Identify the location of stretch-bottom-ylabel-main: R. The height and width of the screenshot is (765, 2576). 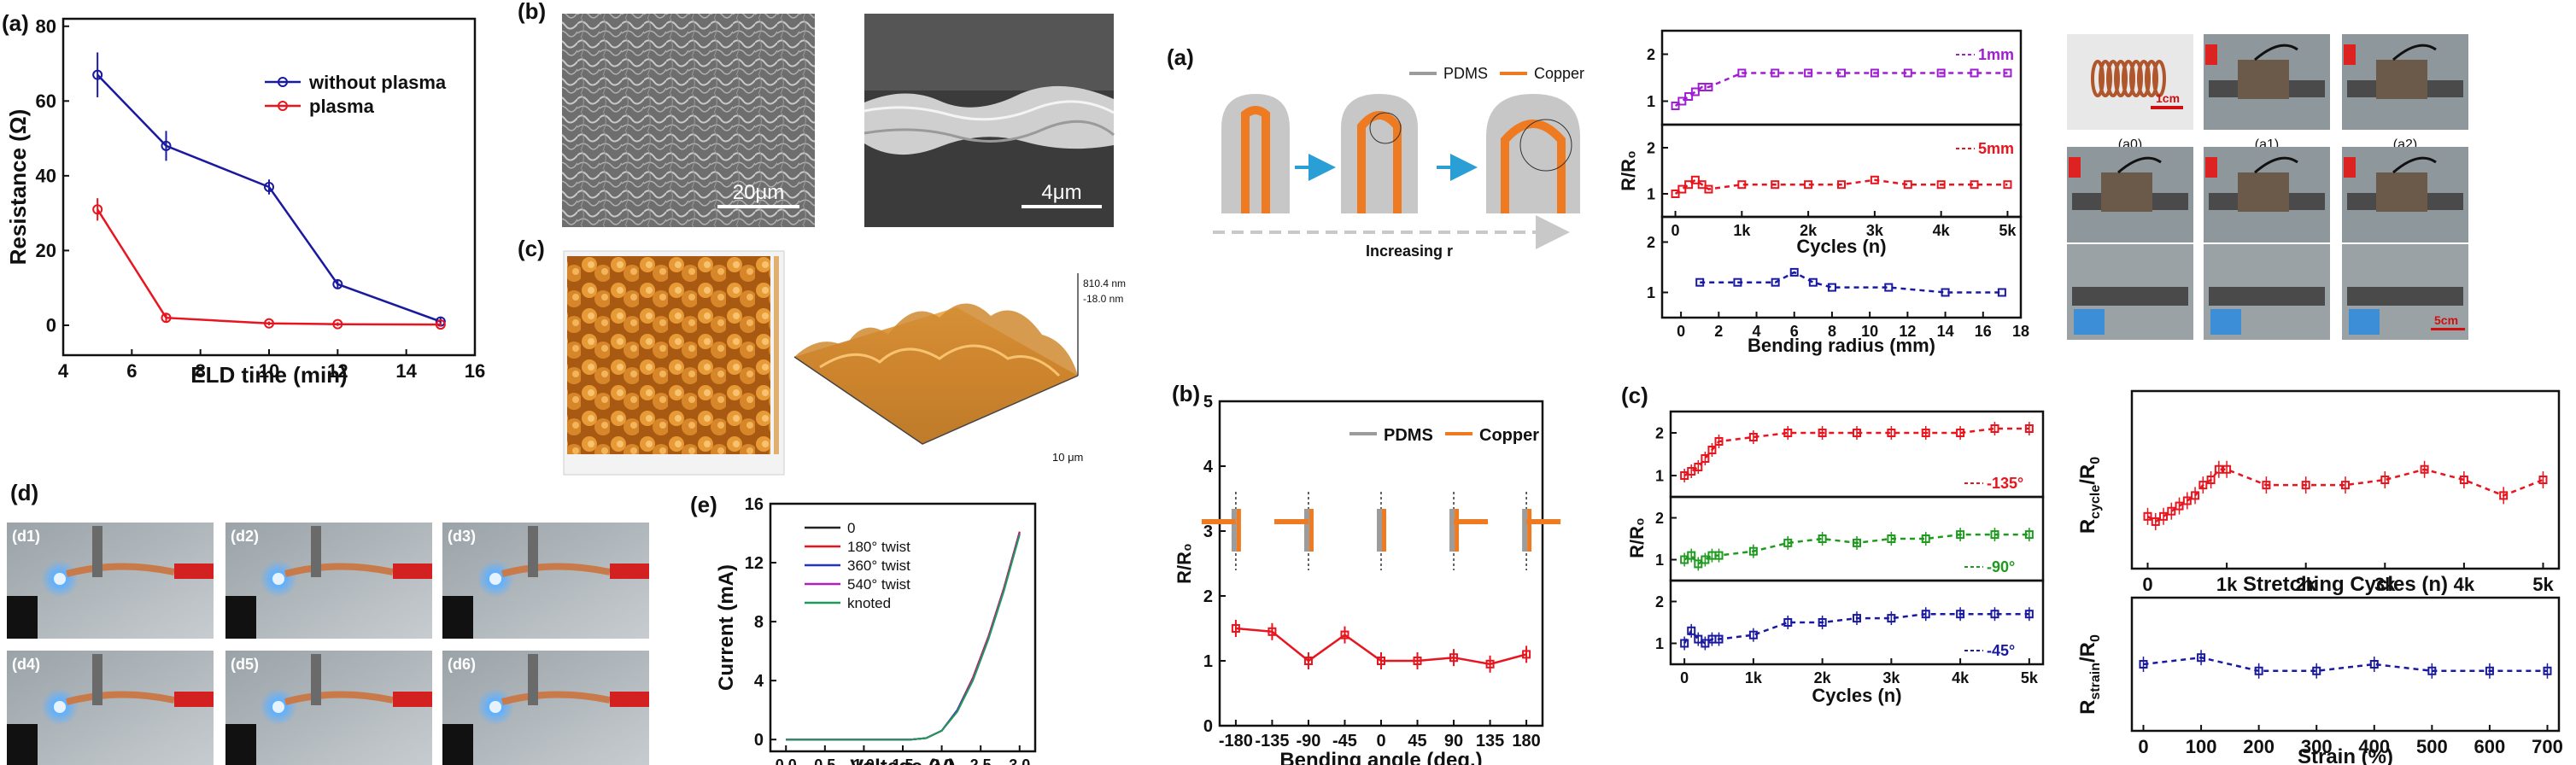
(2087, 707).